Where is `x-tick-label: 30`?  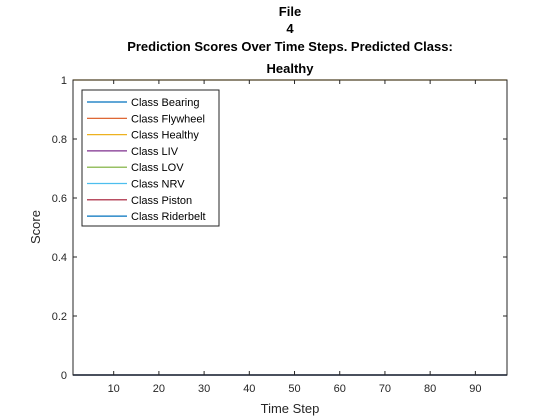 x-tick-label: 30 is located at coordinates (204, 389).